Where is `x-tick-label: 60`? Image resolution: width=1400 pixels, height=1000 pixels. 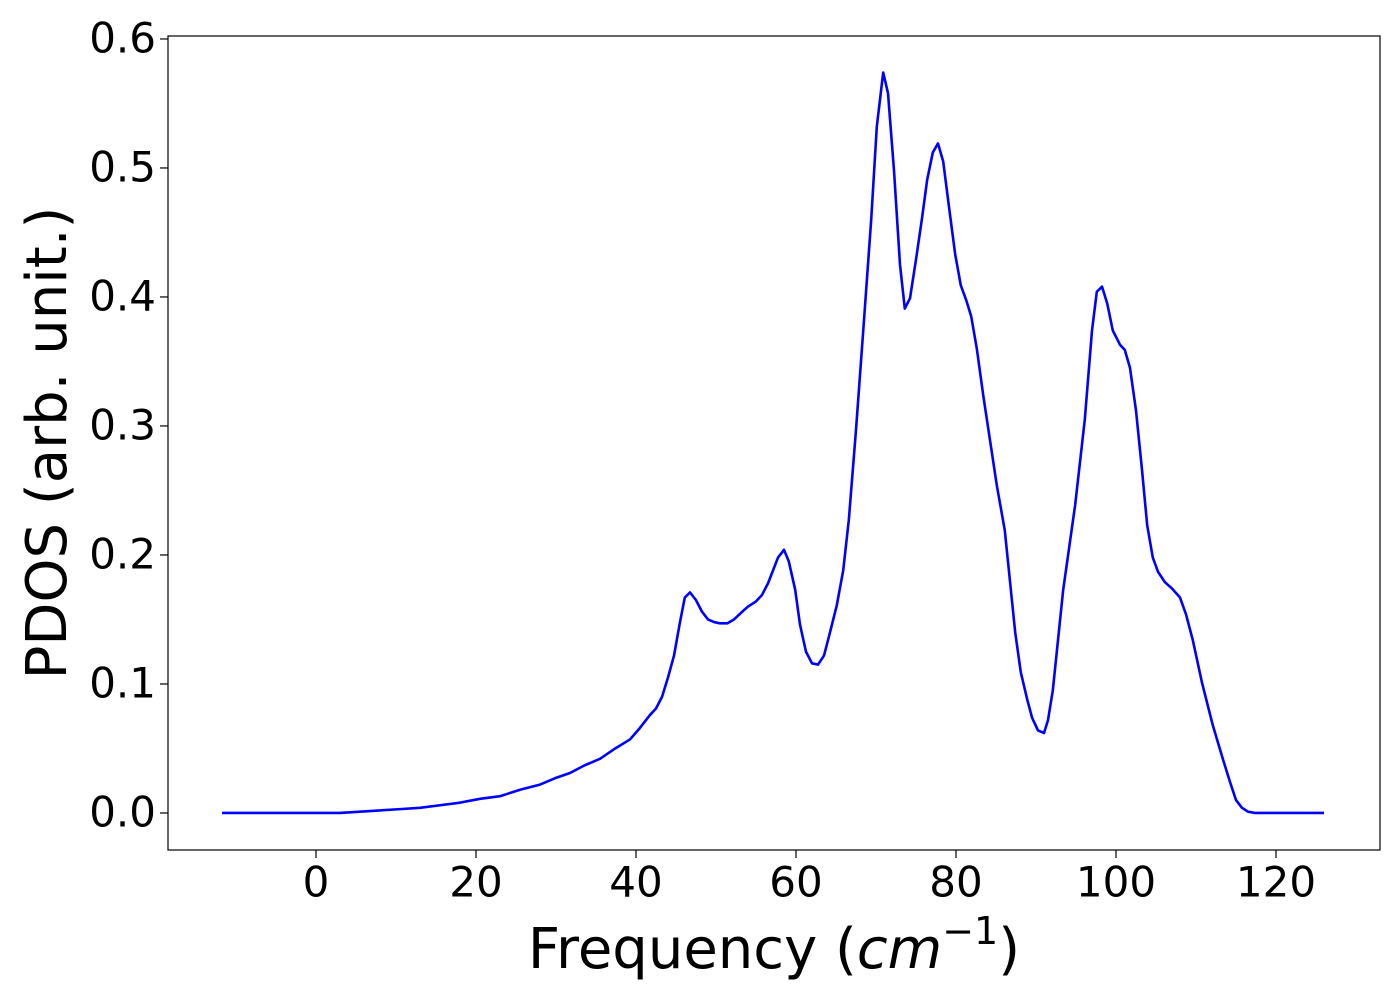
x-tick-label: 60 is located at coordinates (795, 882).